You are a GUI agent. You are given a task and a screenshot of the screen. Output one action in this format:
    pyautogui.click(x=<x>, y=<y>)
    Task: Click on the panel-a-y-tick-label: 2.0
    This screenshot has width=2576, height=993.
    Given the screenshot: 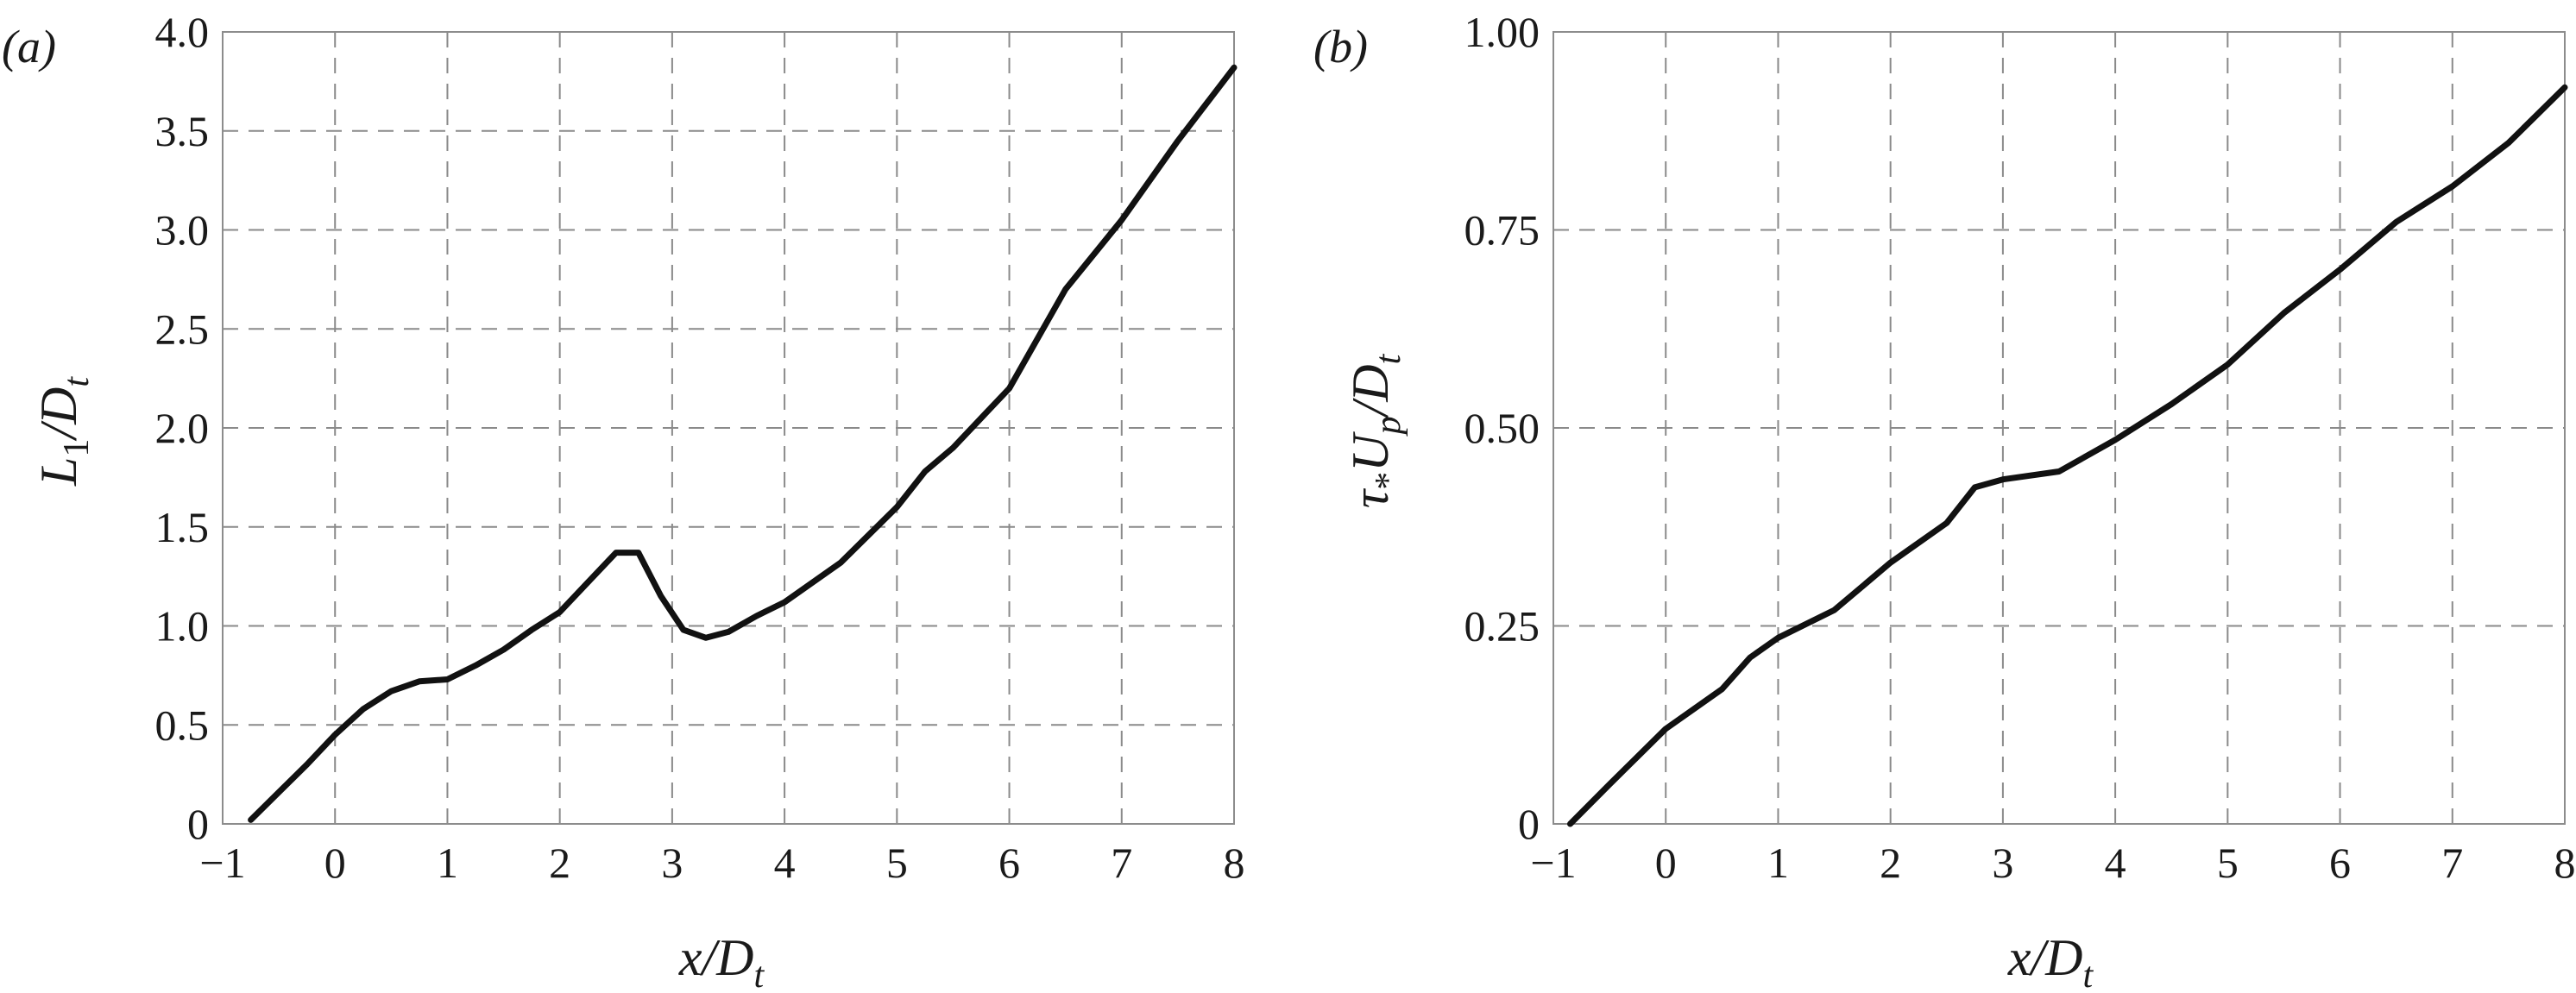 What is the action you would take?
    pyautogui.click(x=182, y=428)
    